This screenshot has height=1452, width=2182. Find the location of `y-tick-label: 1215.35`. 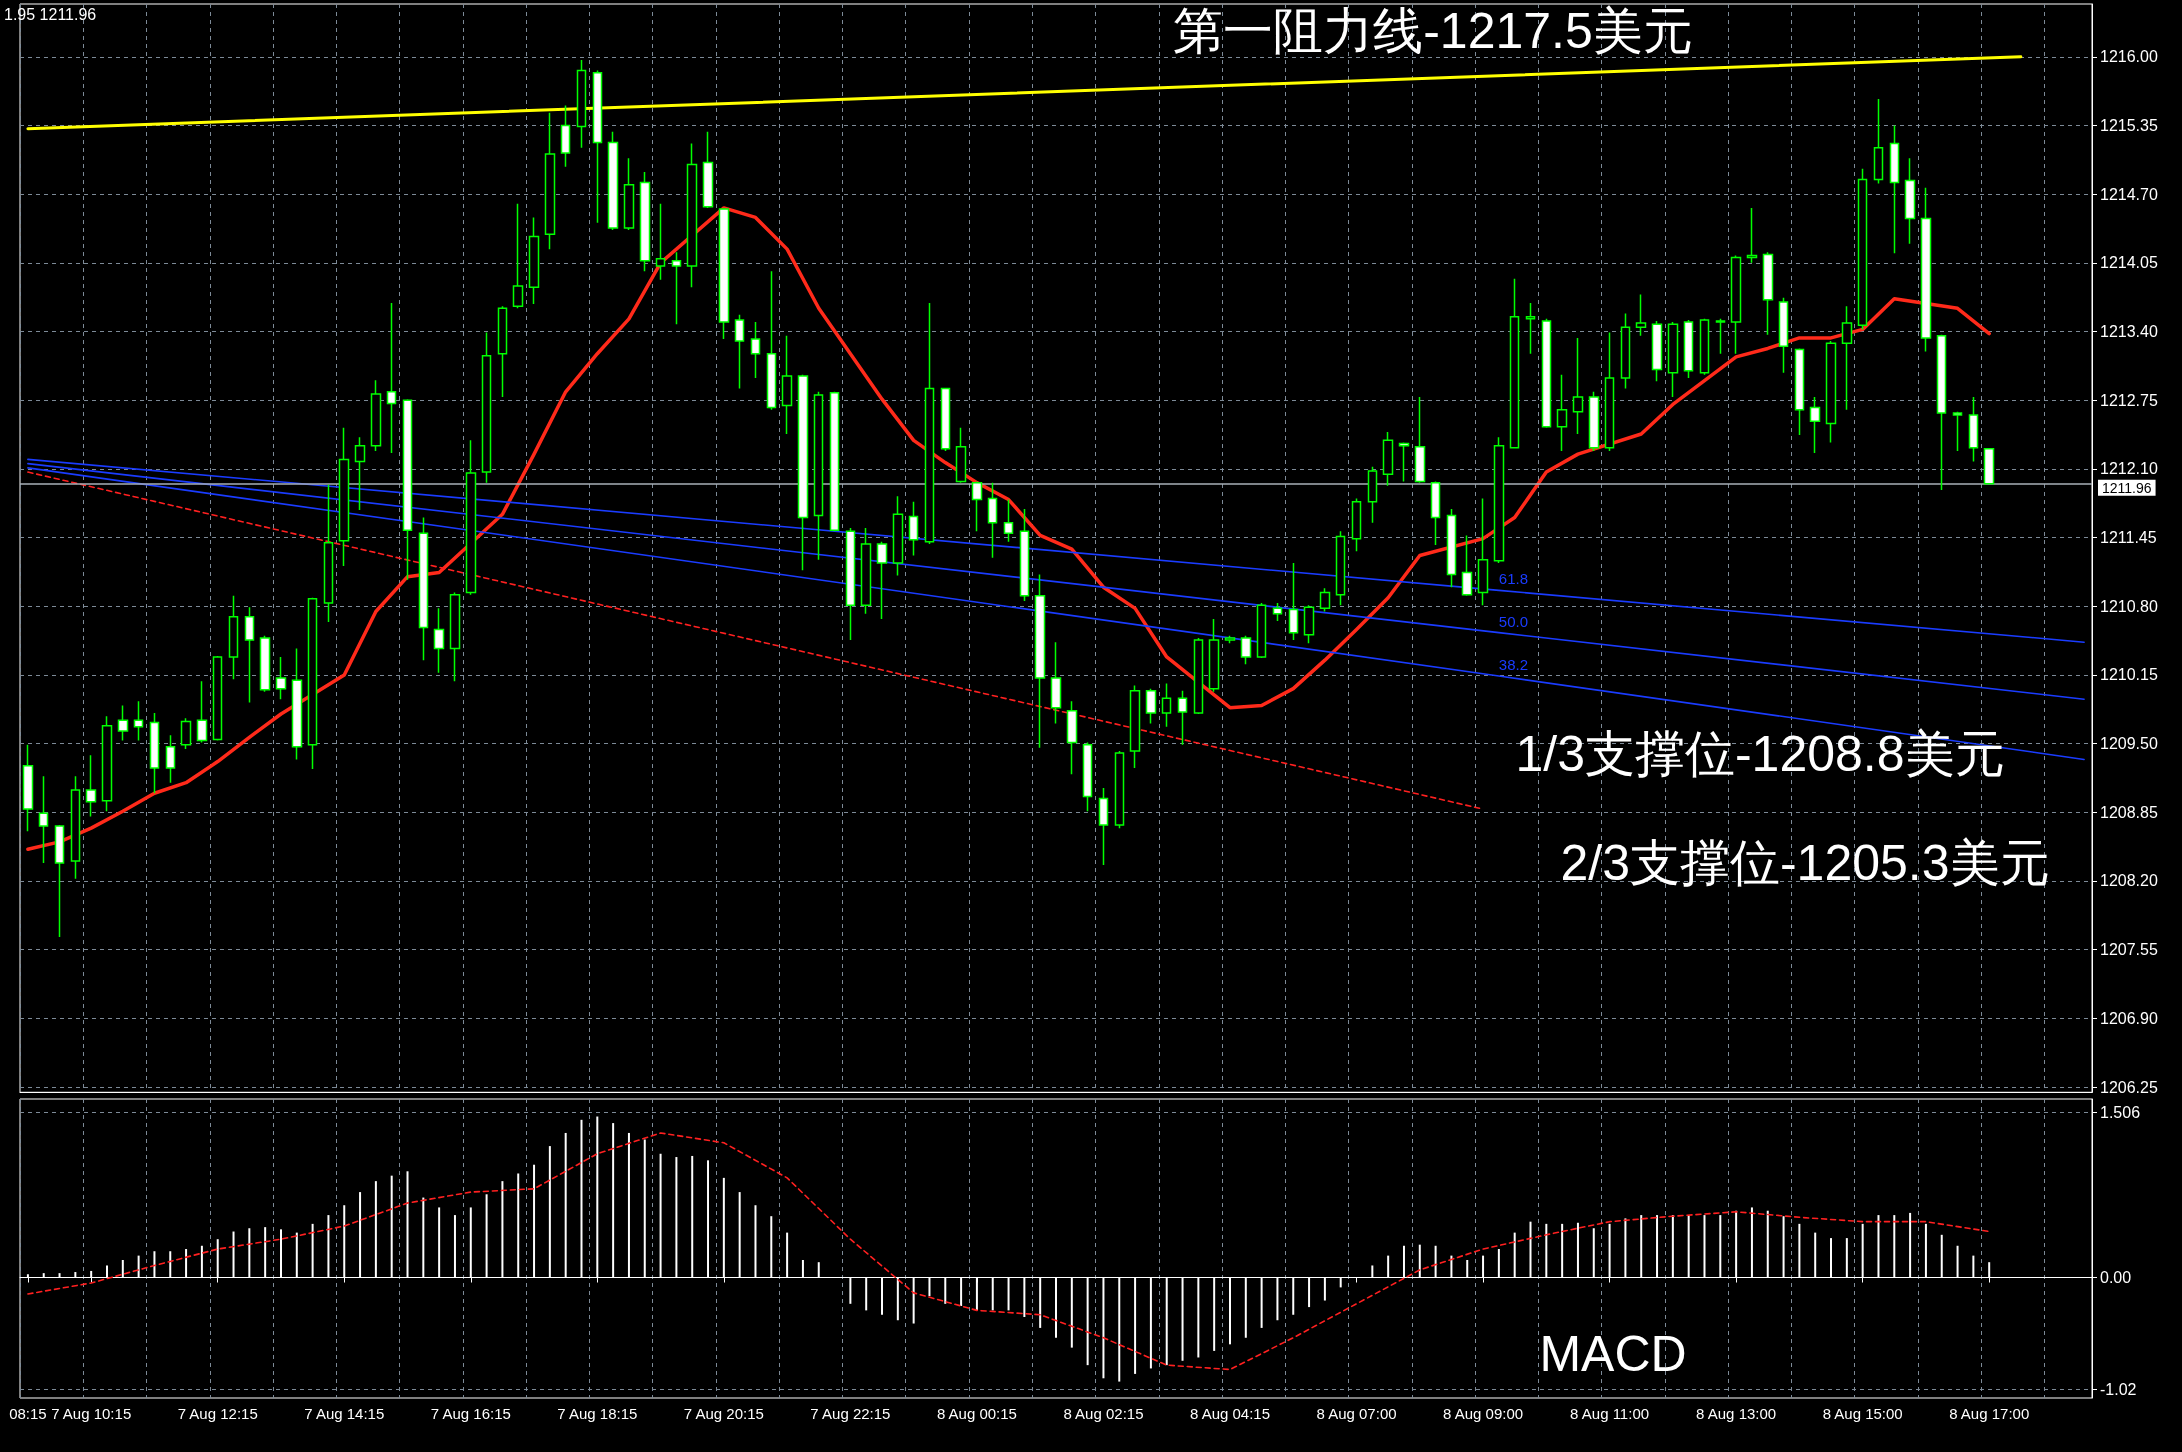

y-tick-label: 1215.35 is located at coordinates (2129, 126).